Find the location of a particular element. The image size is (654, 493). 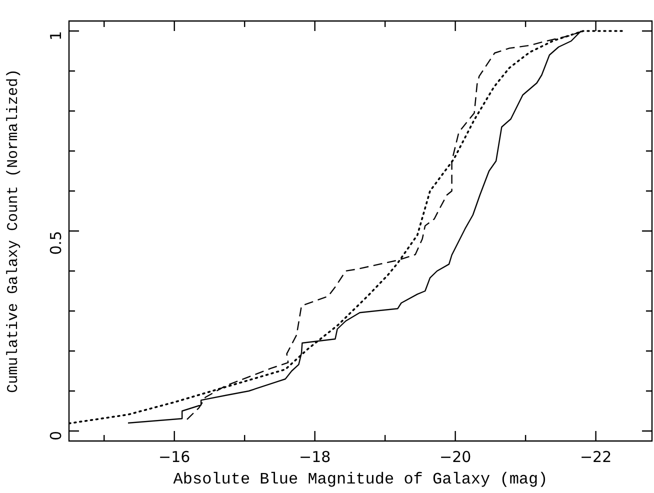

y-axis-title: Cumulative Galaxy Count (Normalized) is located at coordinates (13, 231).